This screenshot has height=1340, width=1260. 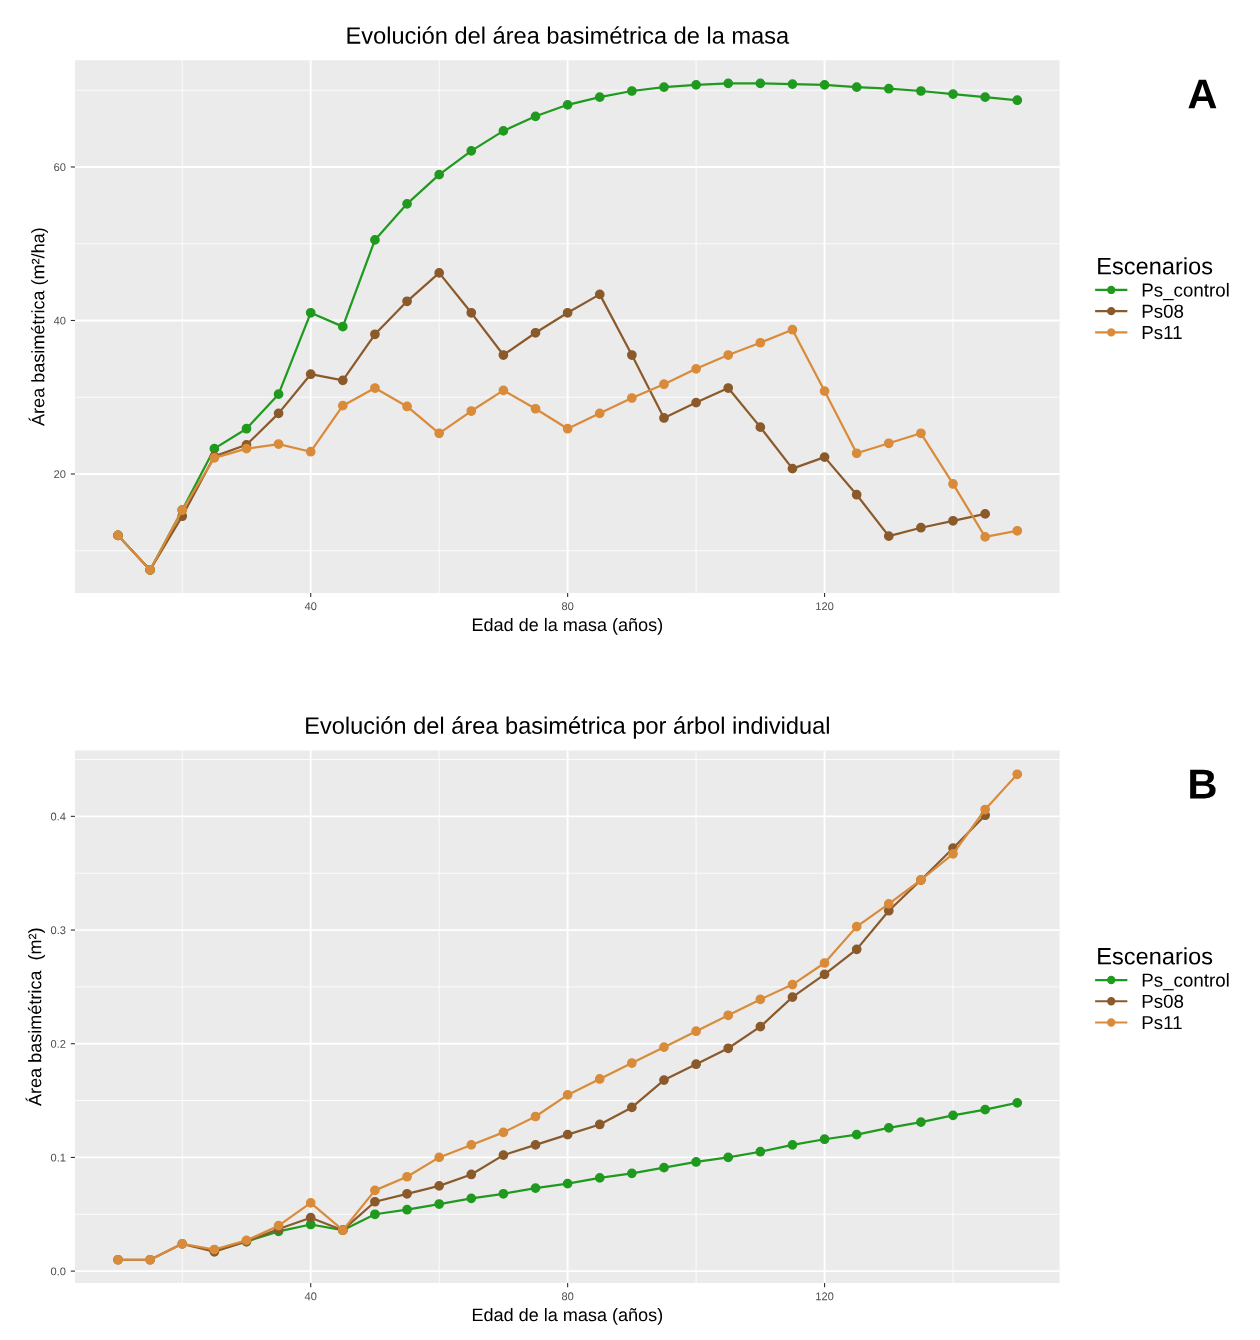 What do you see at coordinates (35, 1017) in the screenshot?
I see `y-axis-title: Área basimétrica (m²)` at bounding box center [35, 1017].